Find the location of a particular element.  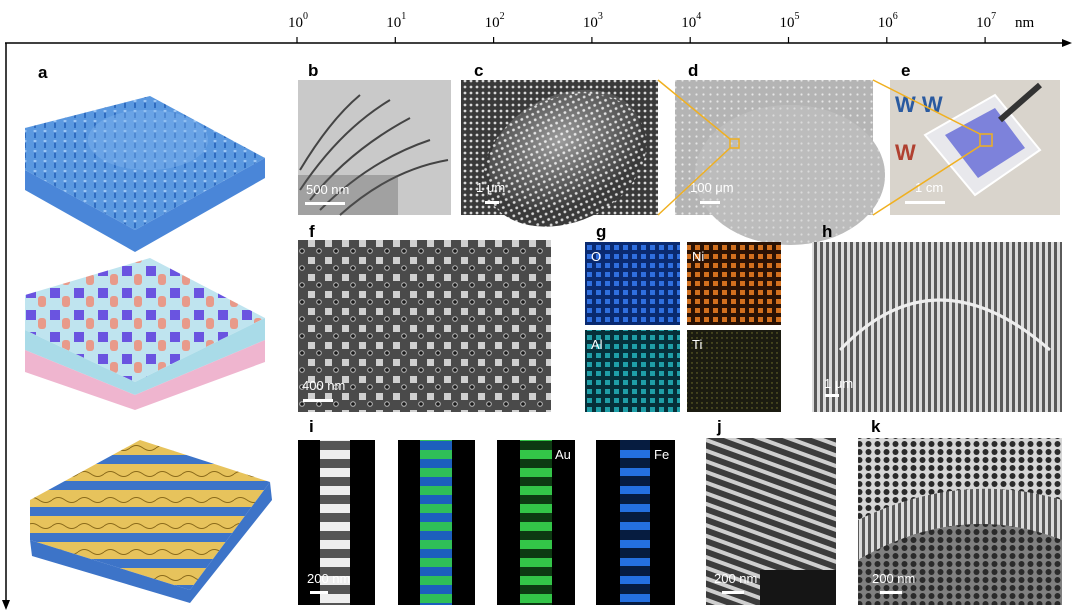

panel-label: e is located at coordinates (905, 70).